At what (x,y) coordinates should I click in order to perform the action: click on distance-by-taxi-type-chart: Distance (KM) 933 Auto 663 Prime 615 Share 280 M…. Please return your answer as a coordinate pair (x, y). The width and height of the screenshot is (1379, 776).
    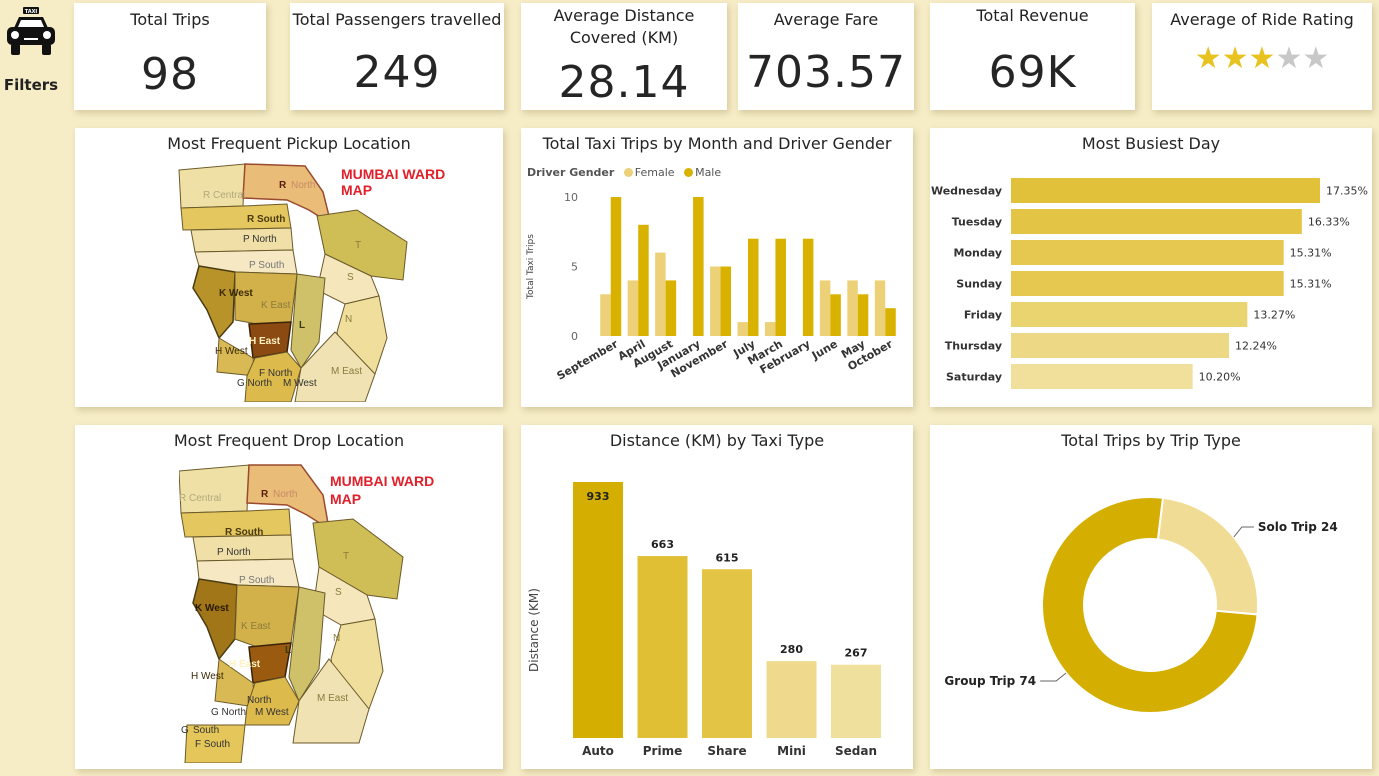
    Looking at the image, I should click on (717, 597).